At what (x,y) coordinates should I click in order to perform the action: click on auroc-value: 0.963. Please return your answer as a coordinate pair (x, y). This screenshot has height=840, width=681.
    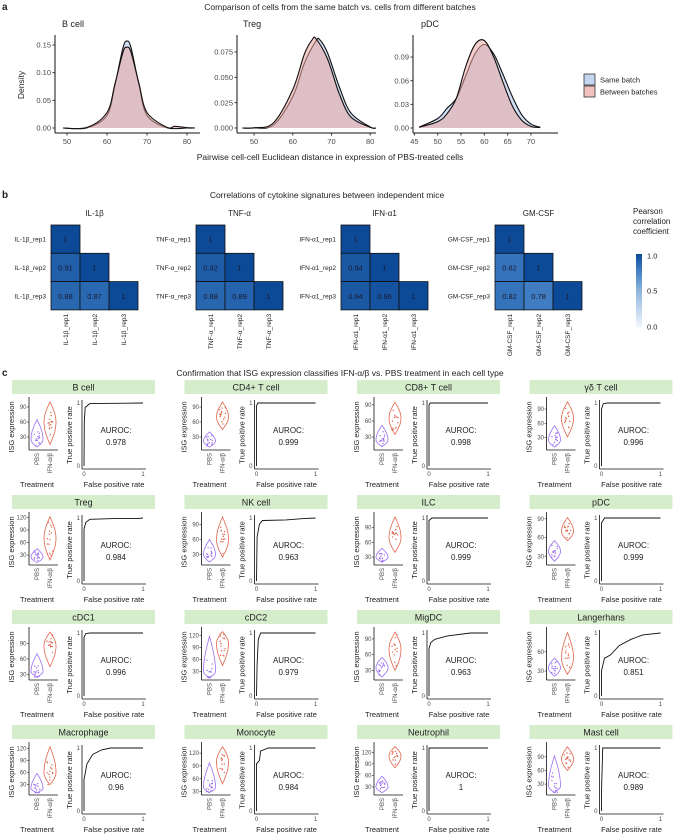
    Looking at the image, I should click on (288, 557).